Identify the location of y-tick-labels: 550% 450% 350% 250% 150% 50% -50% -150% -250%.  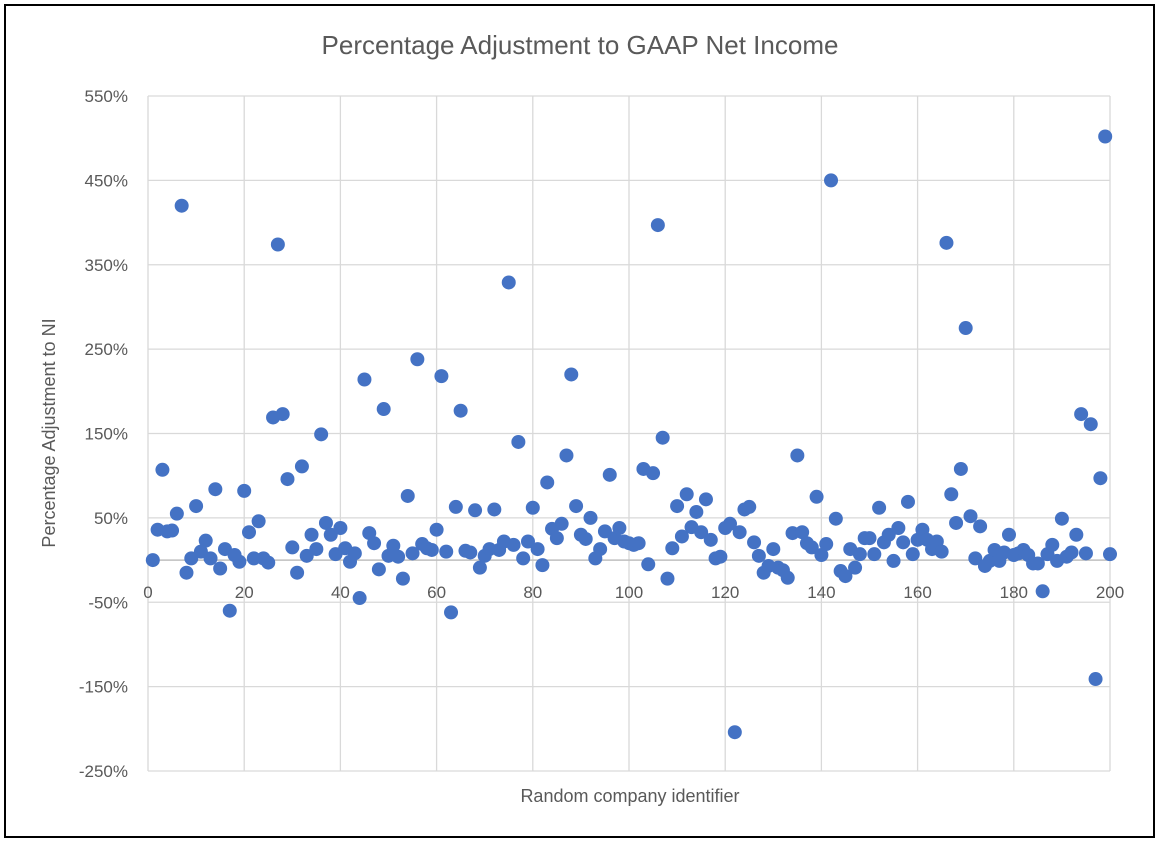
(103, 434).